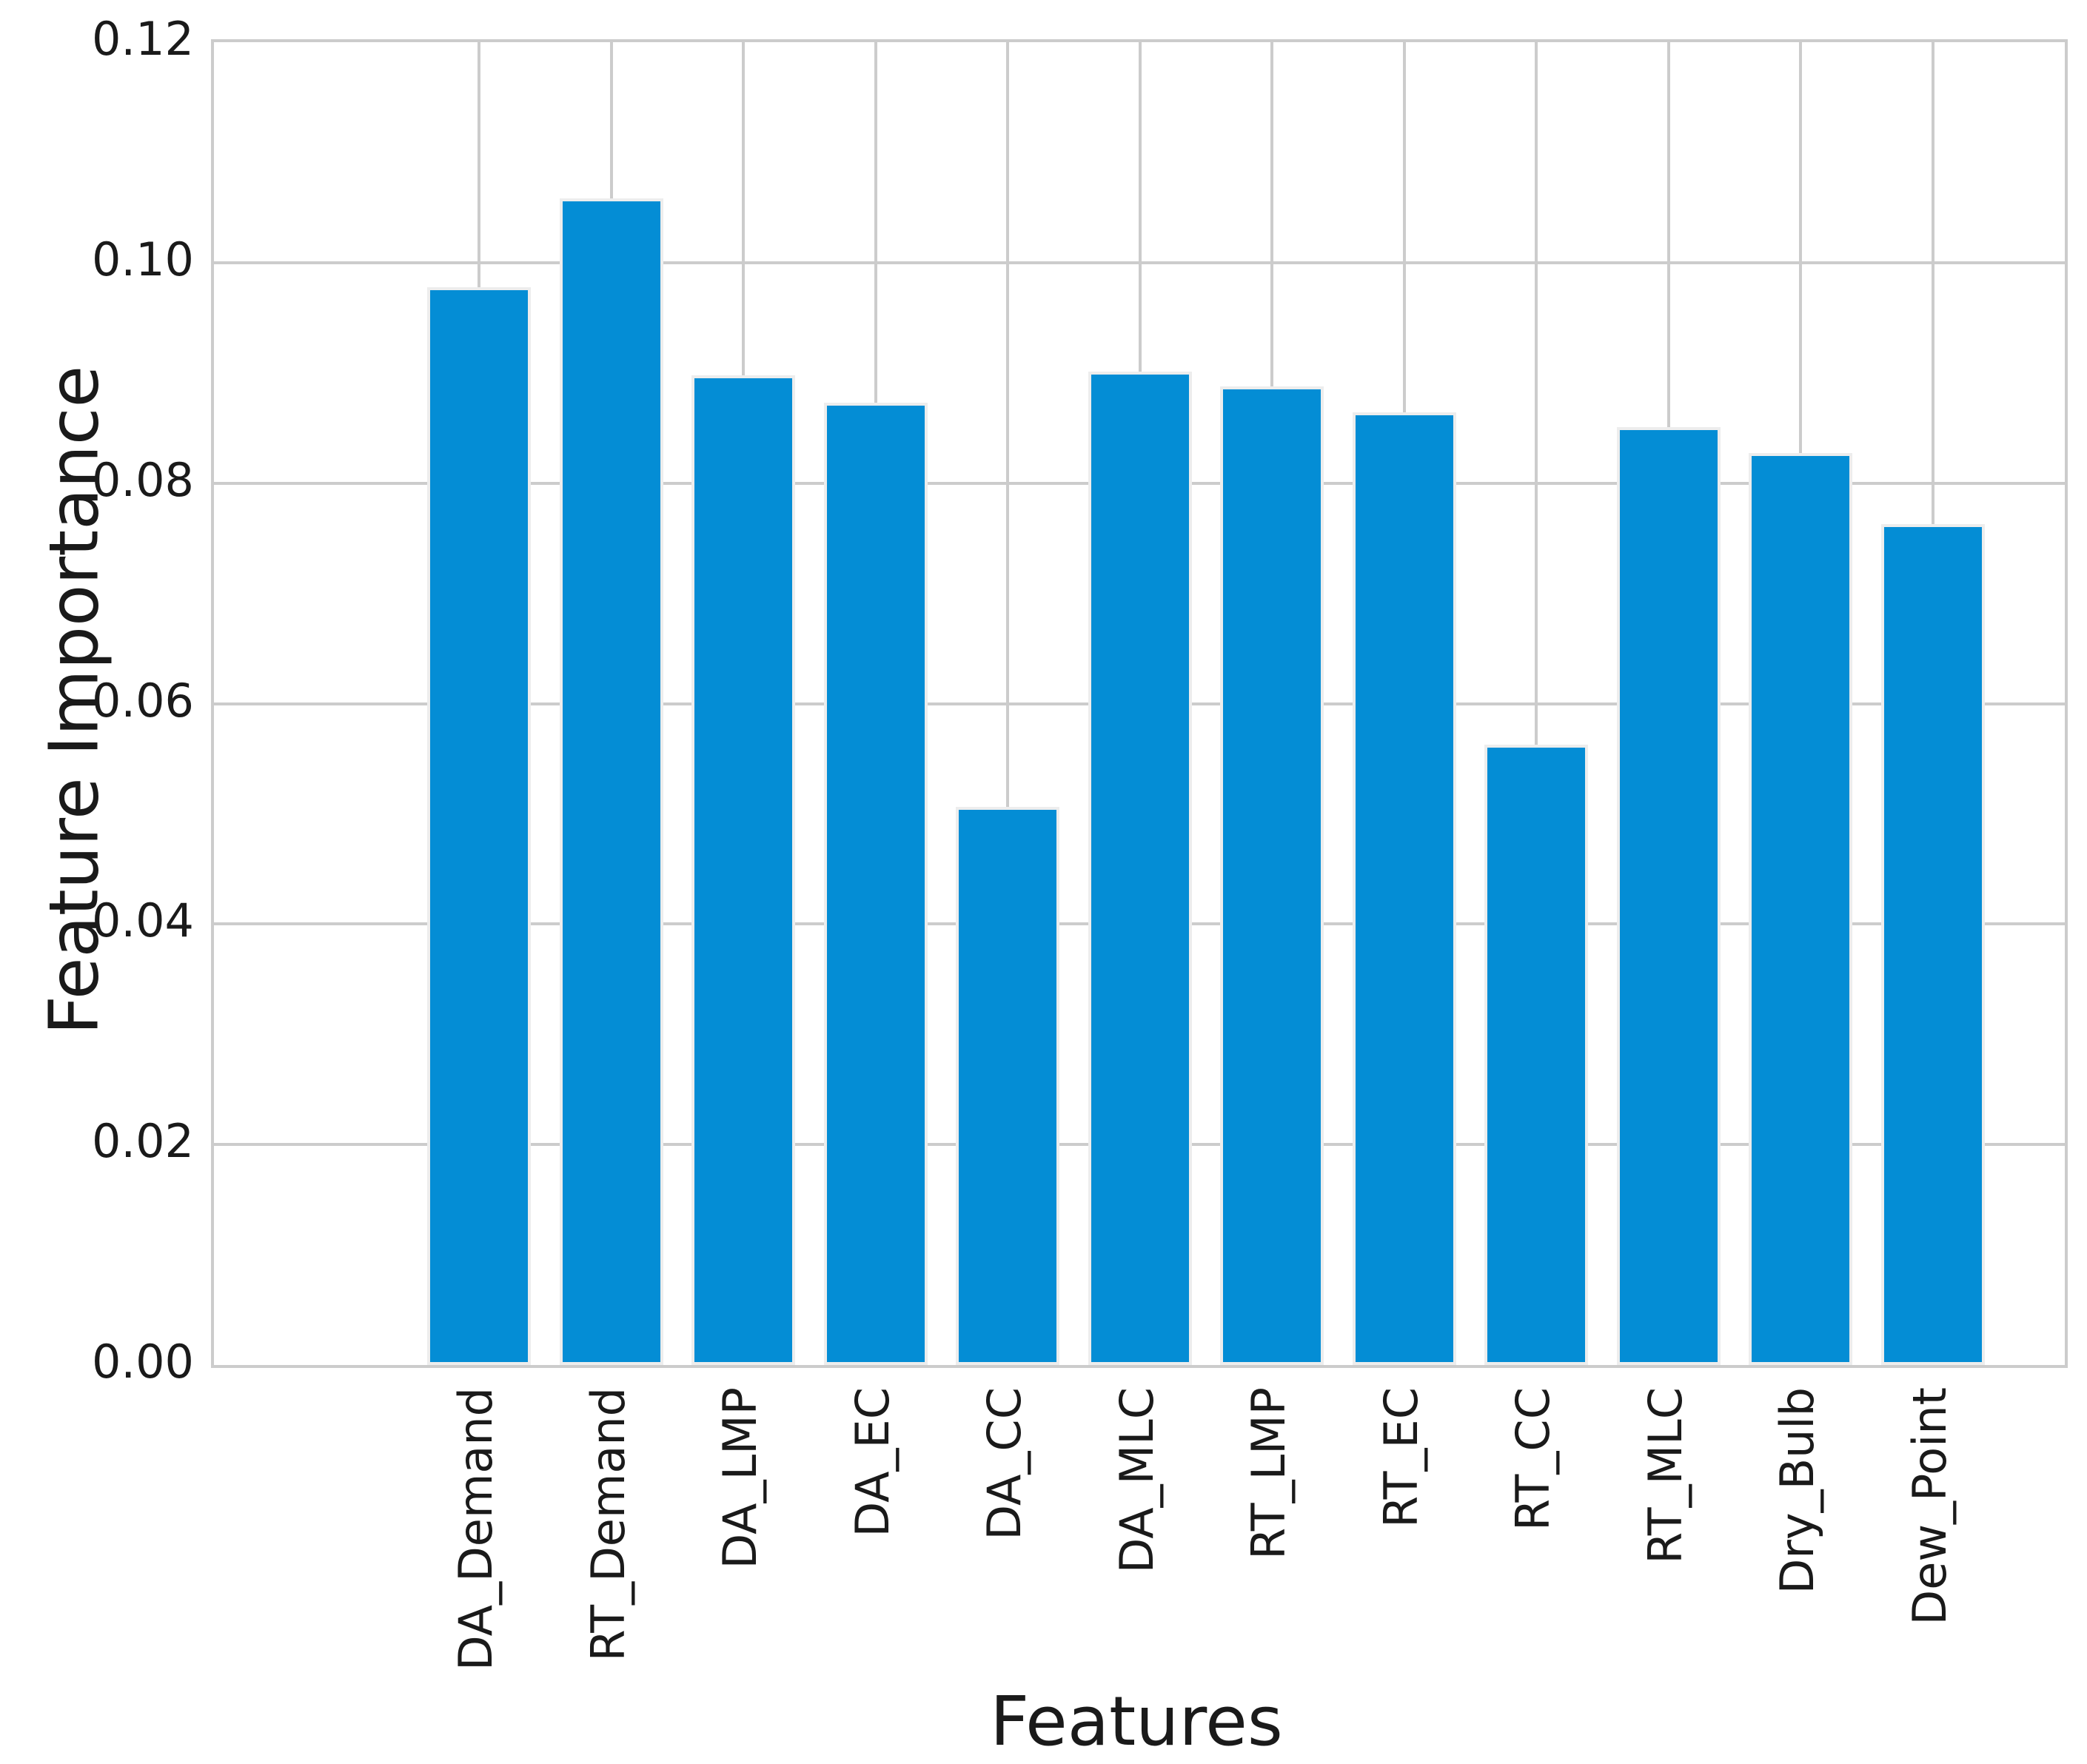 This screenshot has height=1764, width=2087. What do you see at coordinates (1930, 1506) in the screenshot?
I see `x-tick-label: Dew_Point` at bounding box center [1930, 1506].